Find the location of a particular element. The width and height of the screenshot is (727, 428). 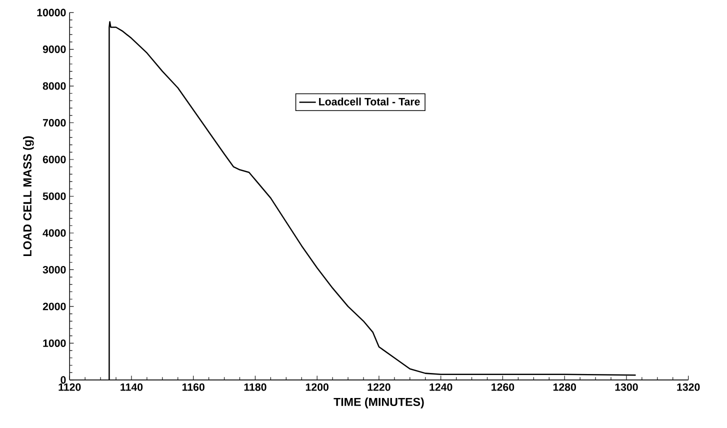

y-tick-label: 6000 is located at coordinates (54, 160).